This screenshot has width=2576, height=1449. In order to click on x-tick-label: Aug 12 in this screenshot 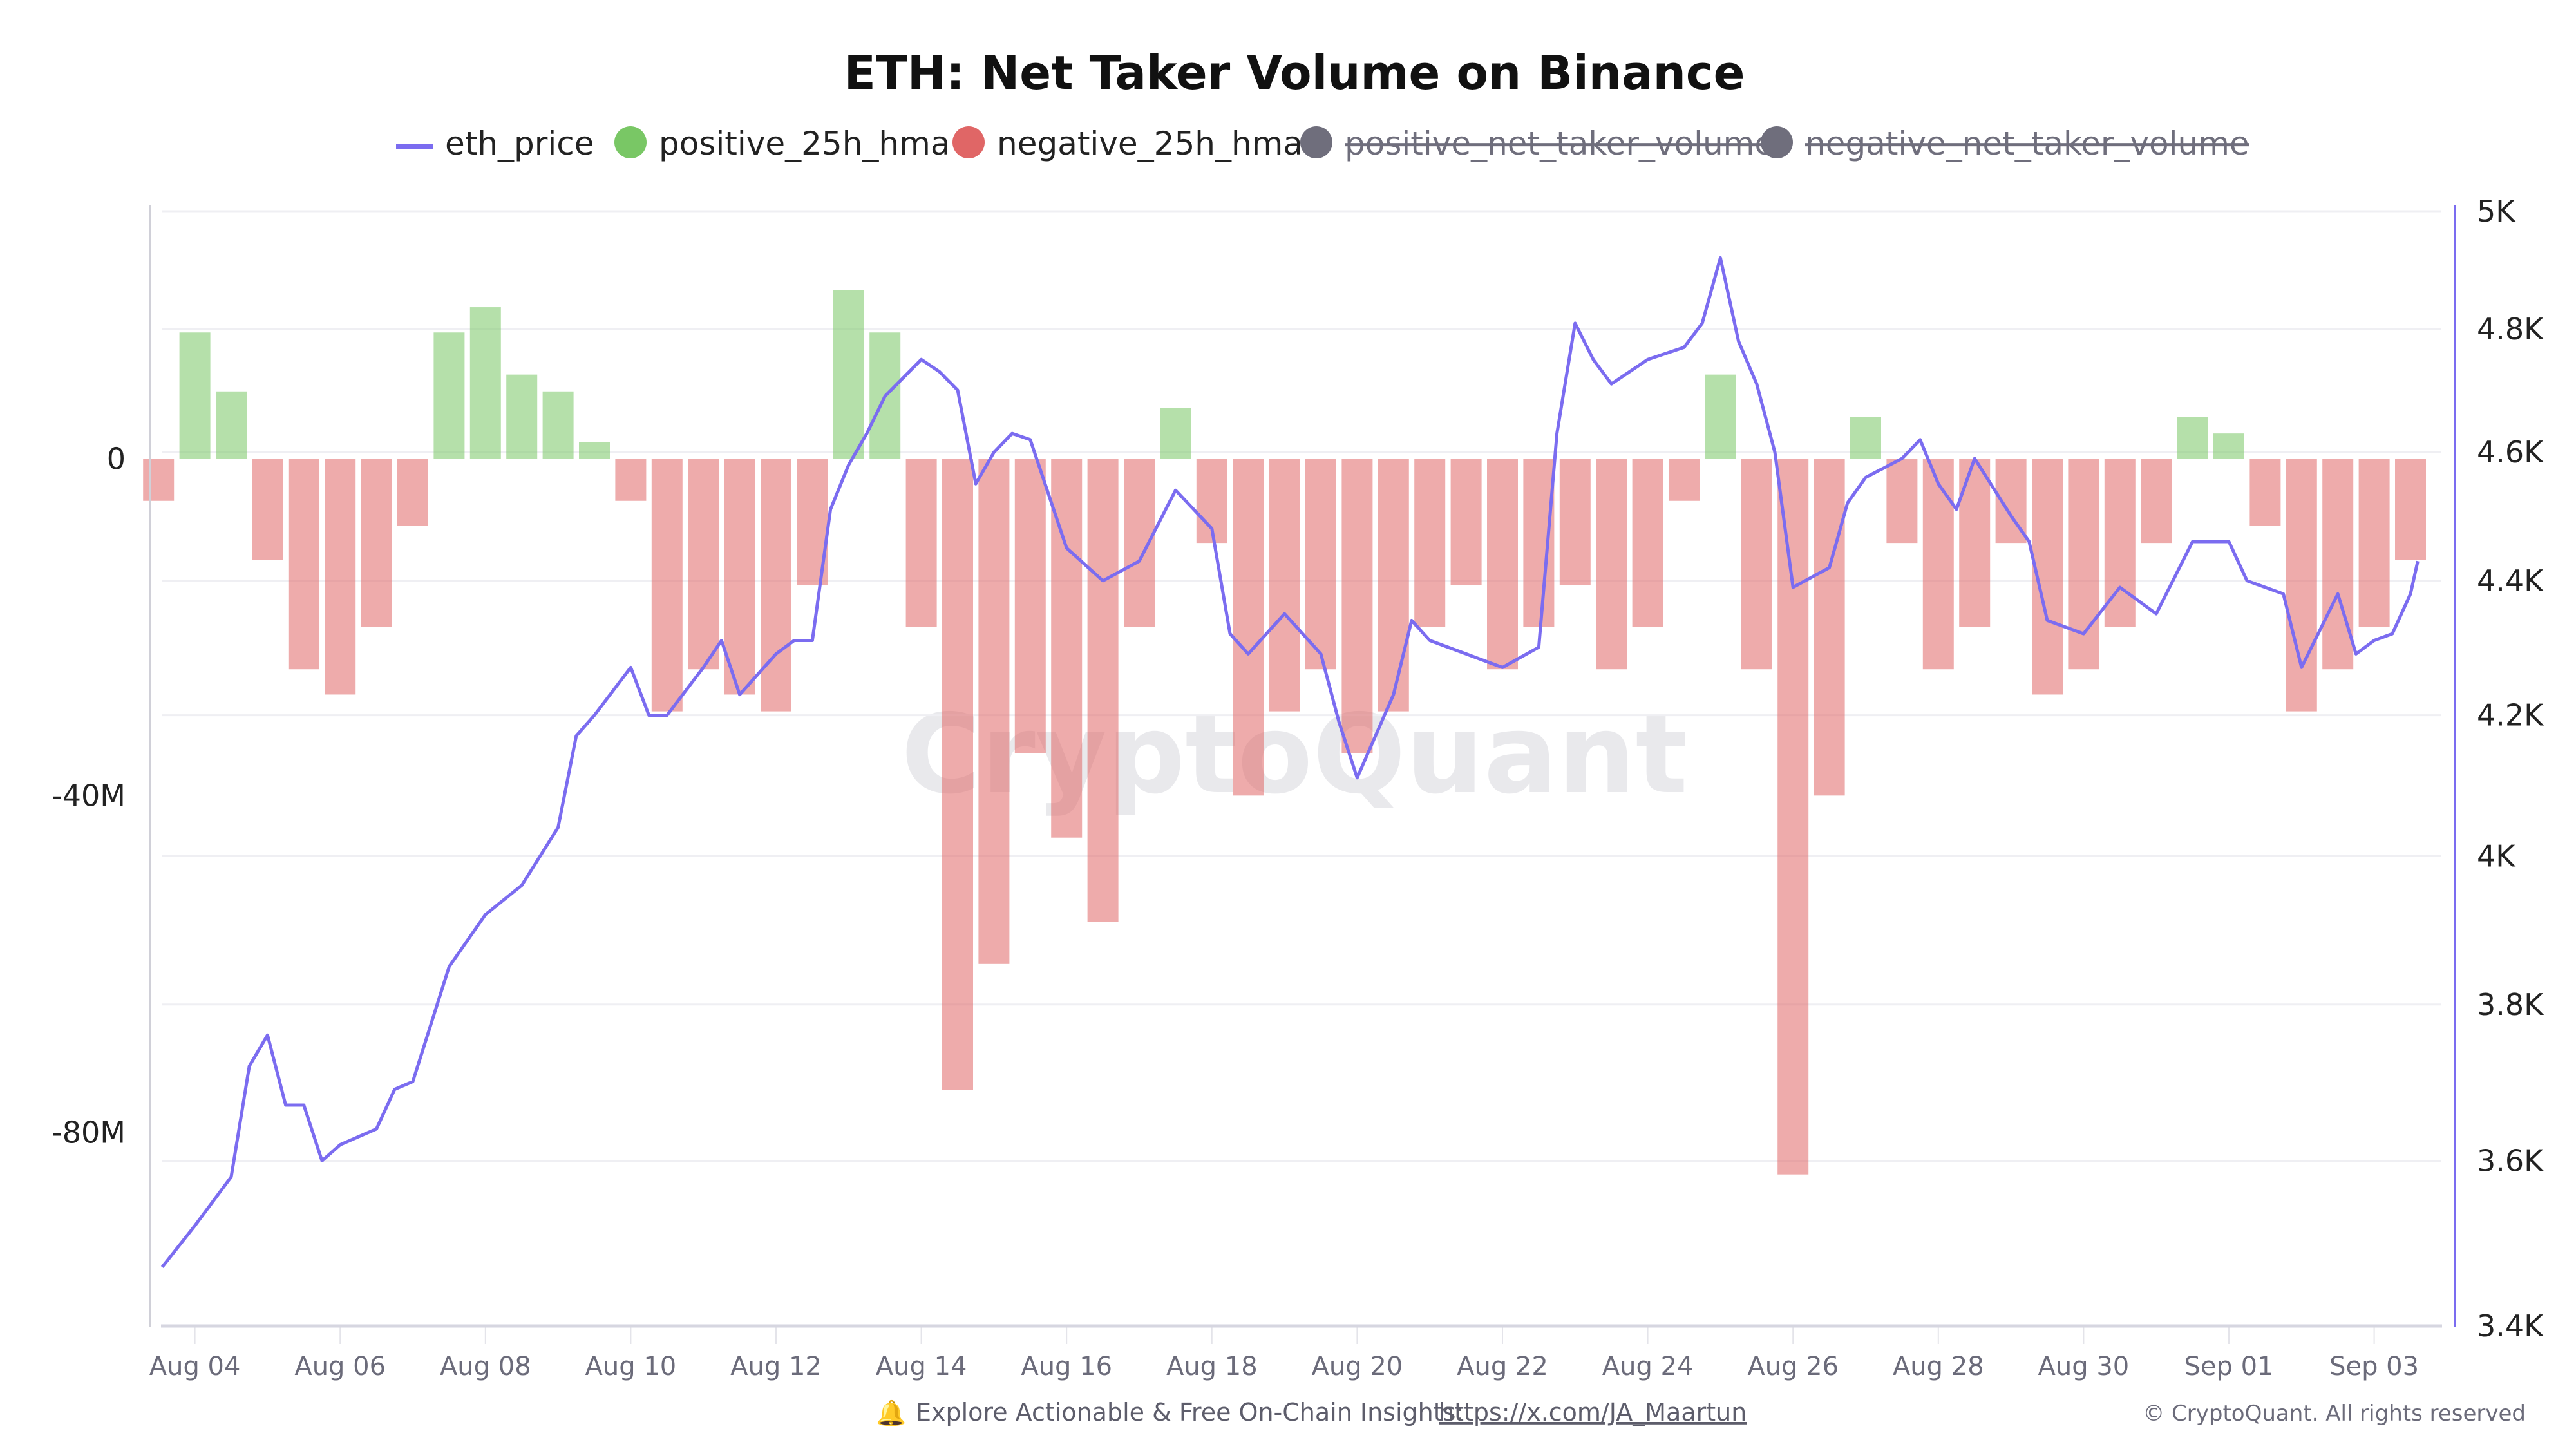, I will do `click(776, 1366)`.